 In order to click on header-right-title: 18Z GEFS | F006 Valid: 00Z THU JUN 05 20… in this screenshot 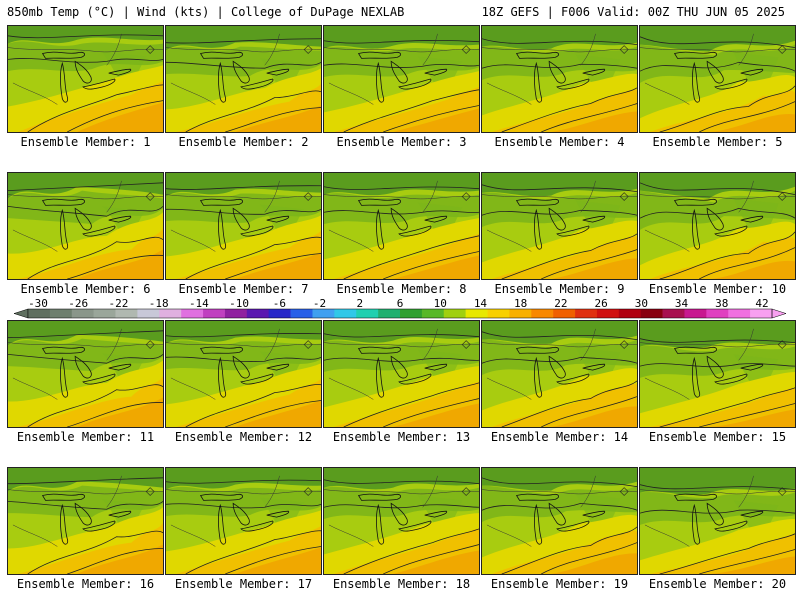, I will do `click(633, 12)`.